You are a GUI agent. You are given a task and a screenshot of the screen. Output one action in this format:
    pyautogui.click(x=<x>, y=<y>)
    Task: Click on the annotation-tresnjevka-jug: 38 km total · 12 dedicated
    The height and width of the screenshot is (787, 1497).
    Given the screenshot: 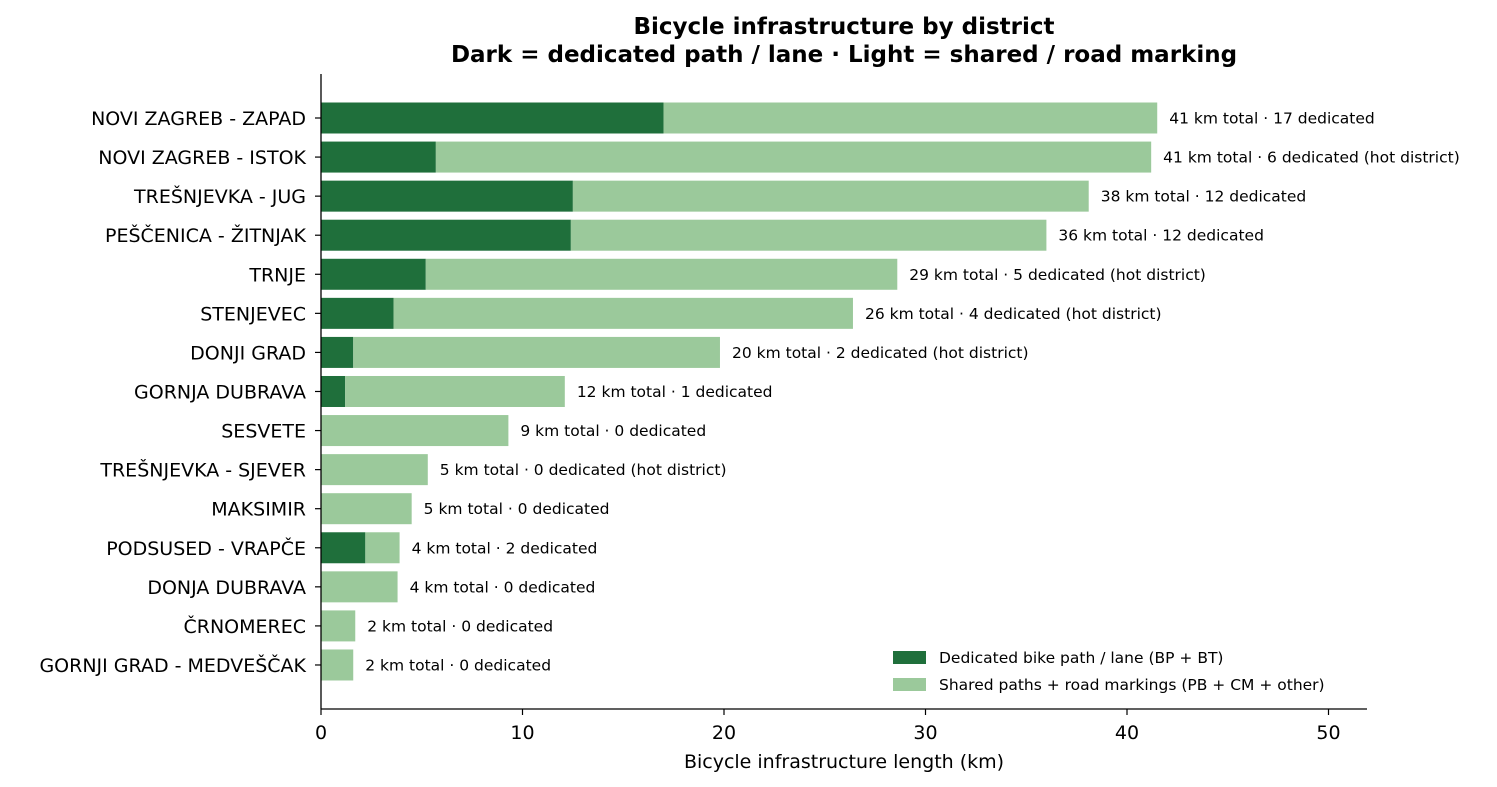 What is the action you would take?
    pyautogui.click(x=1204, y=197)
    